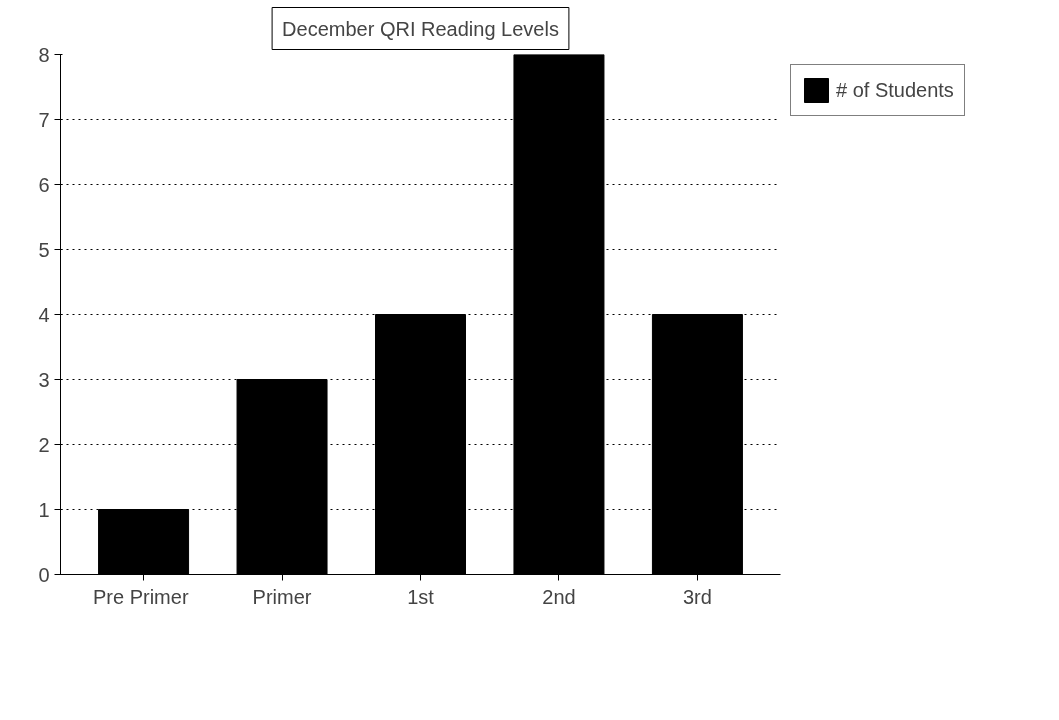 This screenshot has height=720, width=1059. What do you see at coordinates (141, 596) in the screenshot?
I see `x-tick-label: Pre Primer` at bounding box center [141, 596].